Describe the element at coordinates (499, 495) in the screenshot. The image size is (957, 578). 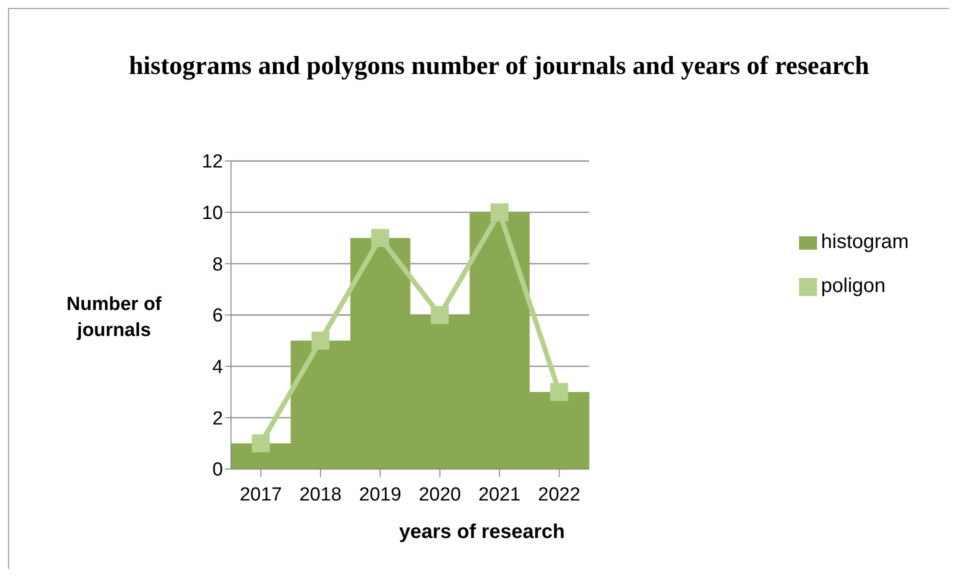
I see `x-tick-label: 2021` at that location.